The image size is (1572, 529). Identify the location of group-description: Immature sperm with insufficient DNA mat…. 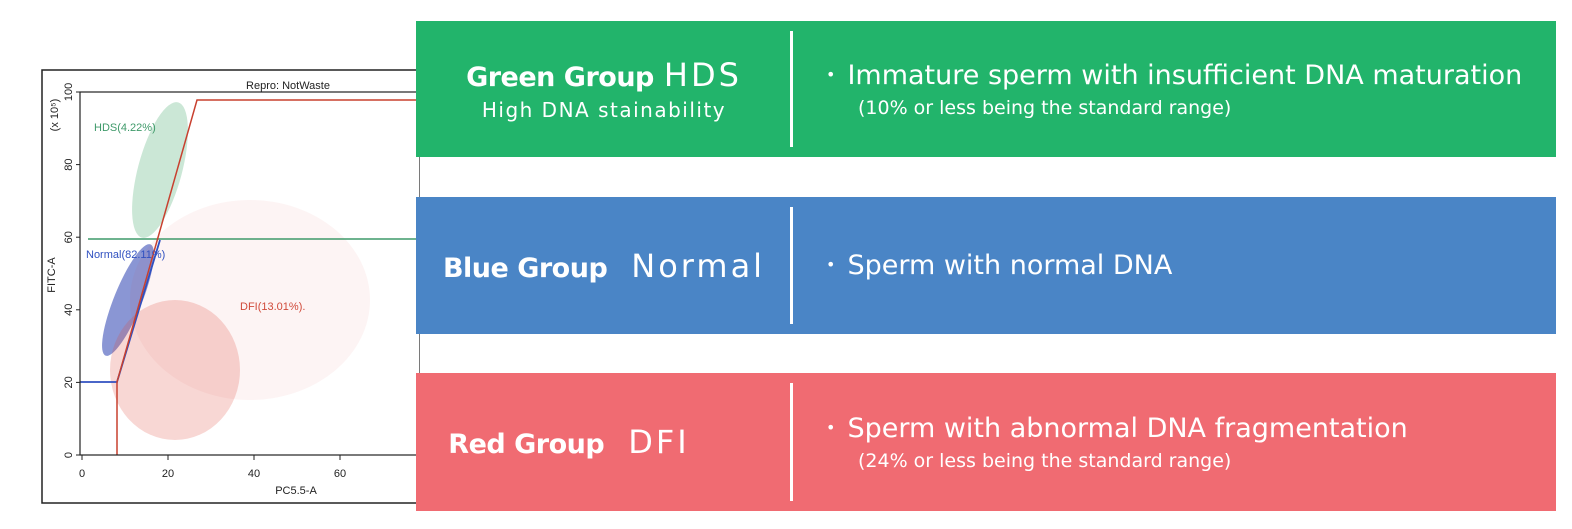
(1191, 75).